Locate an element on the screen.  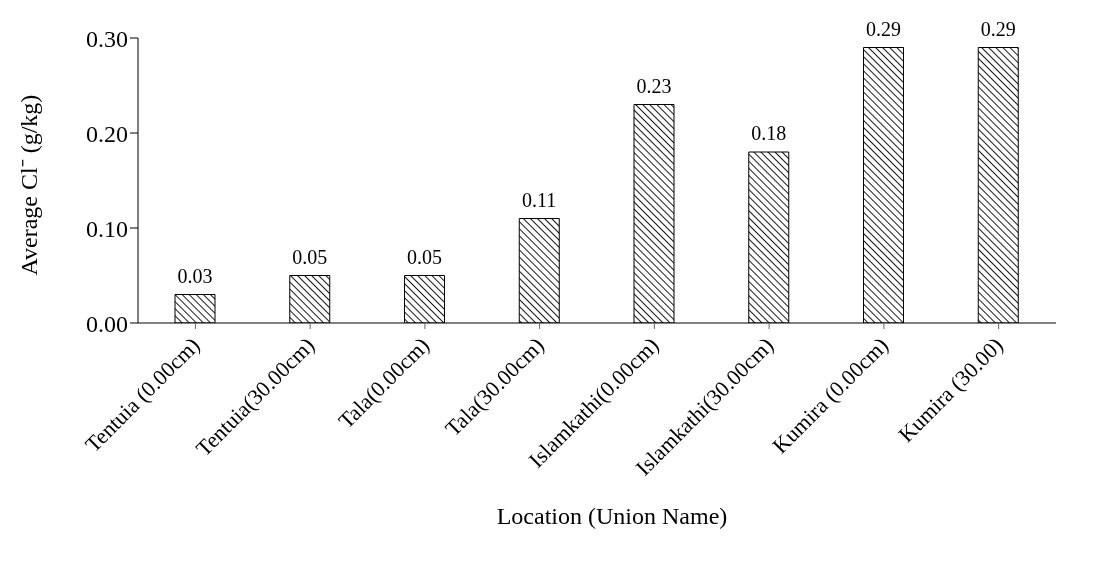
y-axis-title: Average Cl⁻ (g/kg) is located at coordinates (28, 185).